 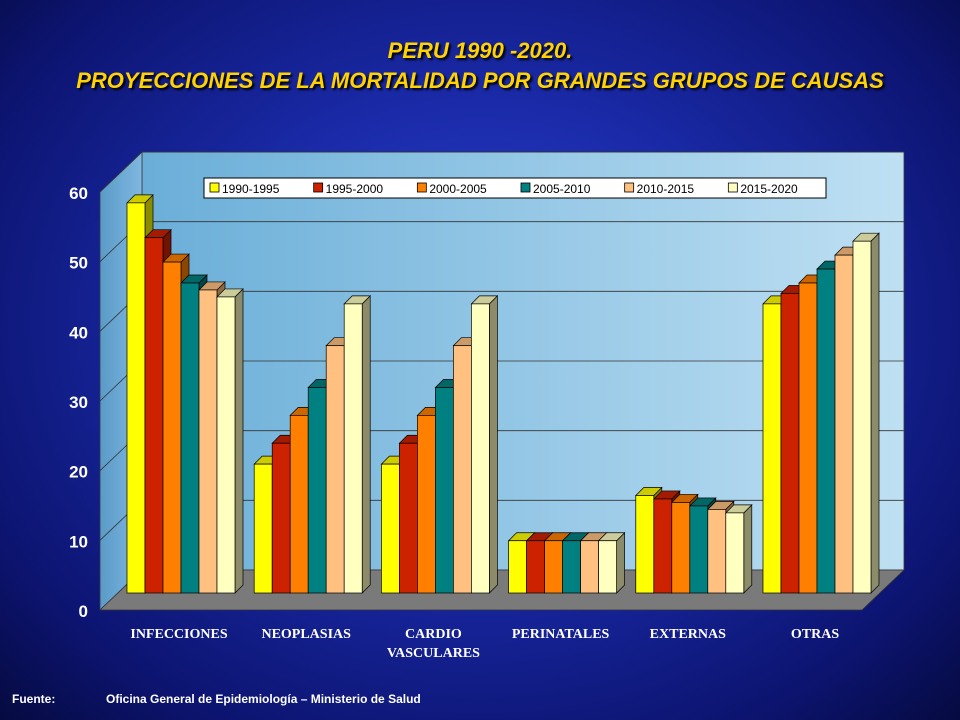 What do you see at coordinates (251, 189) in the screenshot?
I see `legend-label: 1990-1995` at bounding box center [251, 189].